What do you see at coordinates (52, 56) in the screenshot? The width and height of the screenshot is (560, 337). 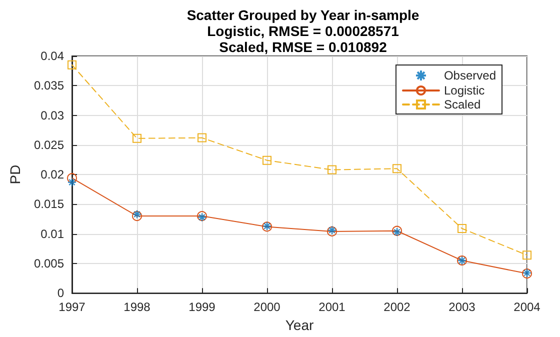 I see `y-tick-label: 0.04` at bounding box center [52, 56].